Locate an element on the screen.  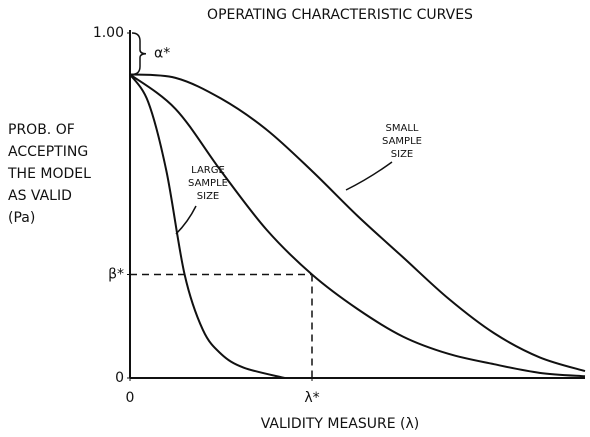
x-tick-label: 0 is located at coordinates (130, 398).